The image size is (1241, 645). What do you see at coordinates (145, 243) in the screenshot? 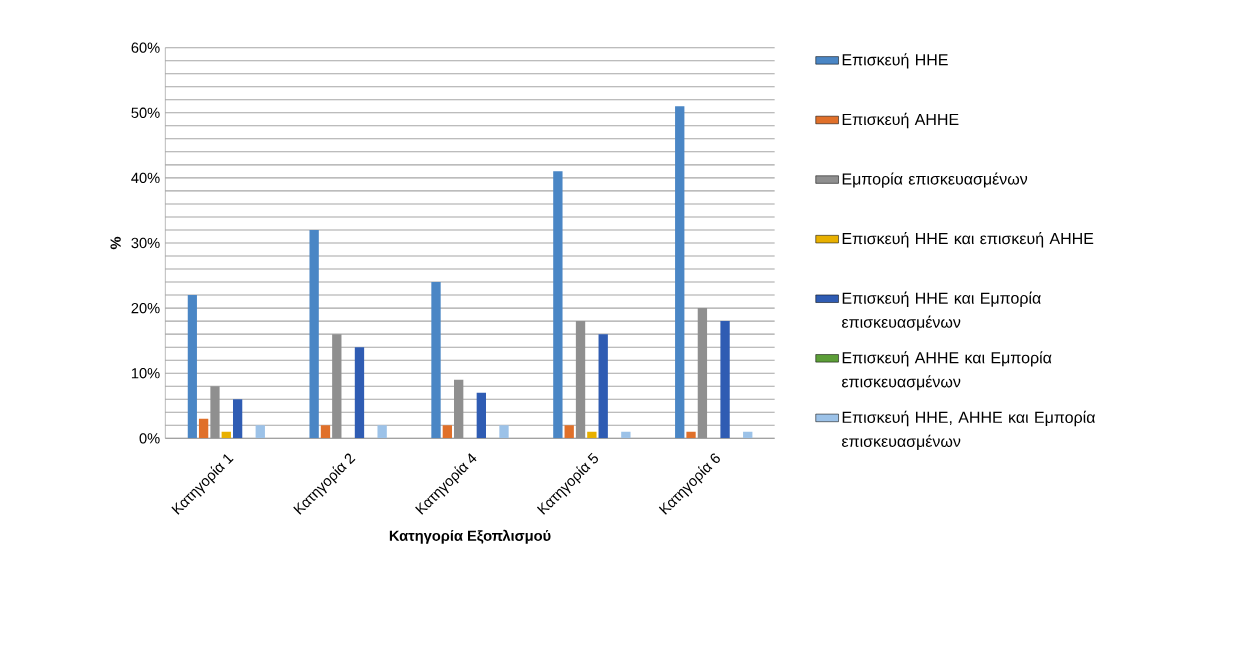
I see `y-tick-label: 30%` at bounding box center [145, 243].